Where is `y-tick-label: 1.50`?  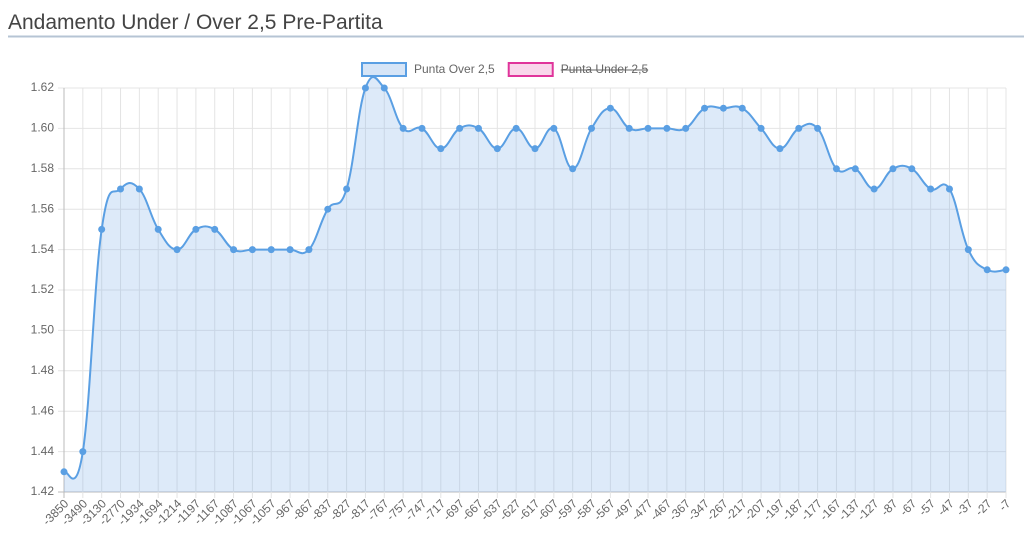 y-tick-label: 1.50 is located at coordinates (43, 330).